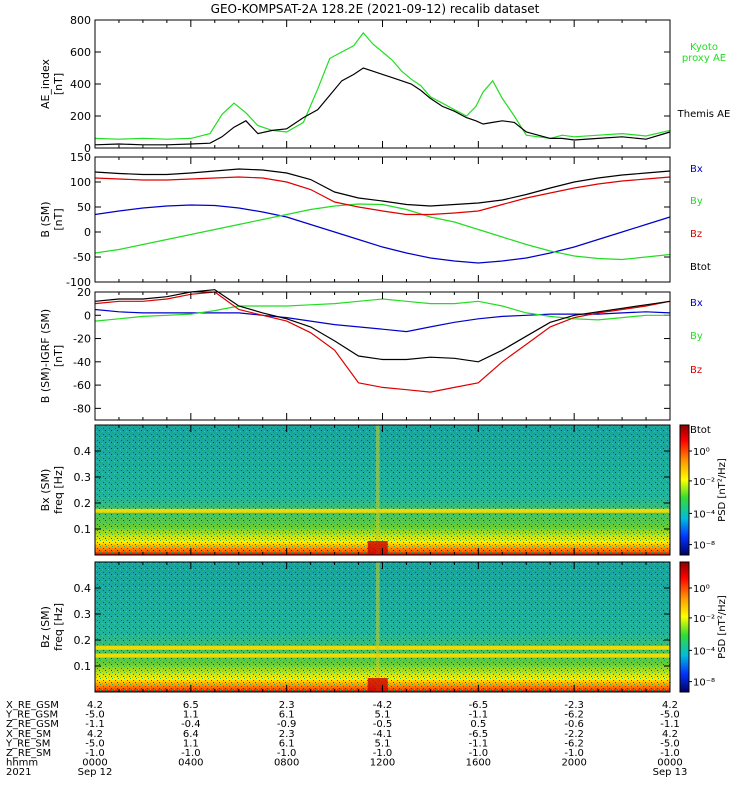 The image size is (750, 800). What do you see at coordinates (80, 52) in the screenshot?
I see `y-tick-label: 600` at bounding box center [80, 52].